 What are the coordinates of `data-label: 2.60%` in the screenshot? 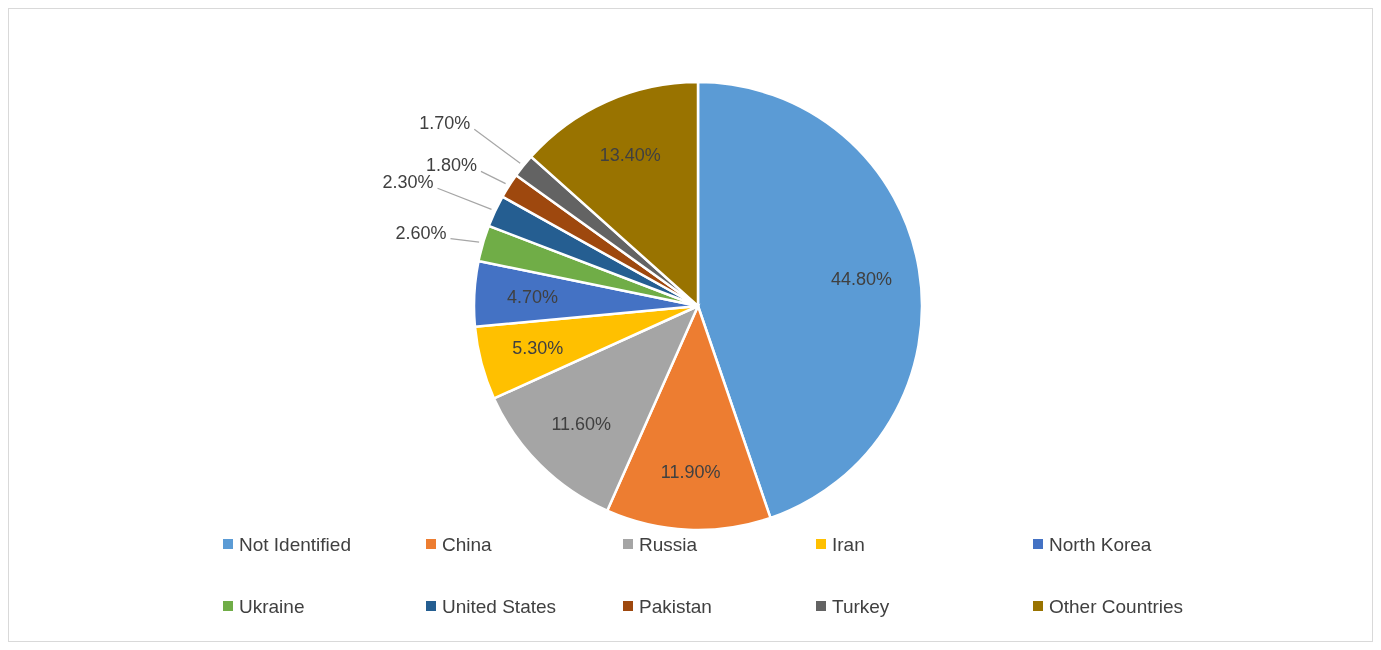 It's located at (421, 232).